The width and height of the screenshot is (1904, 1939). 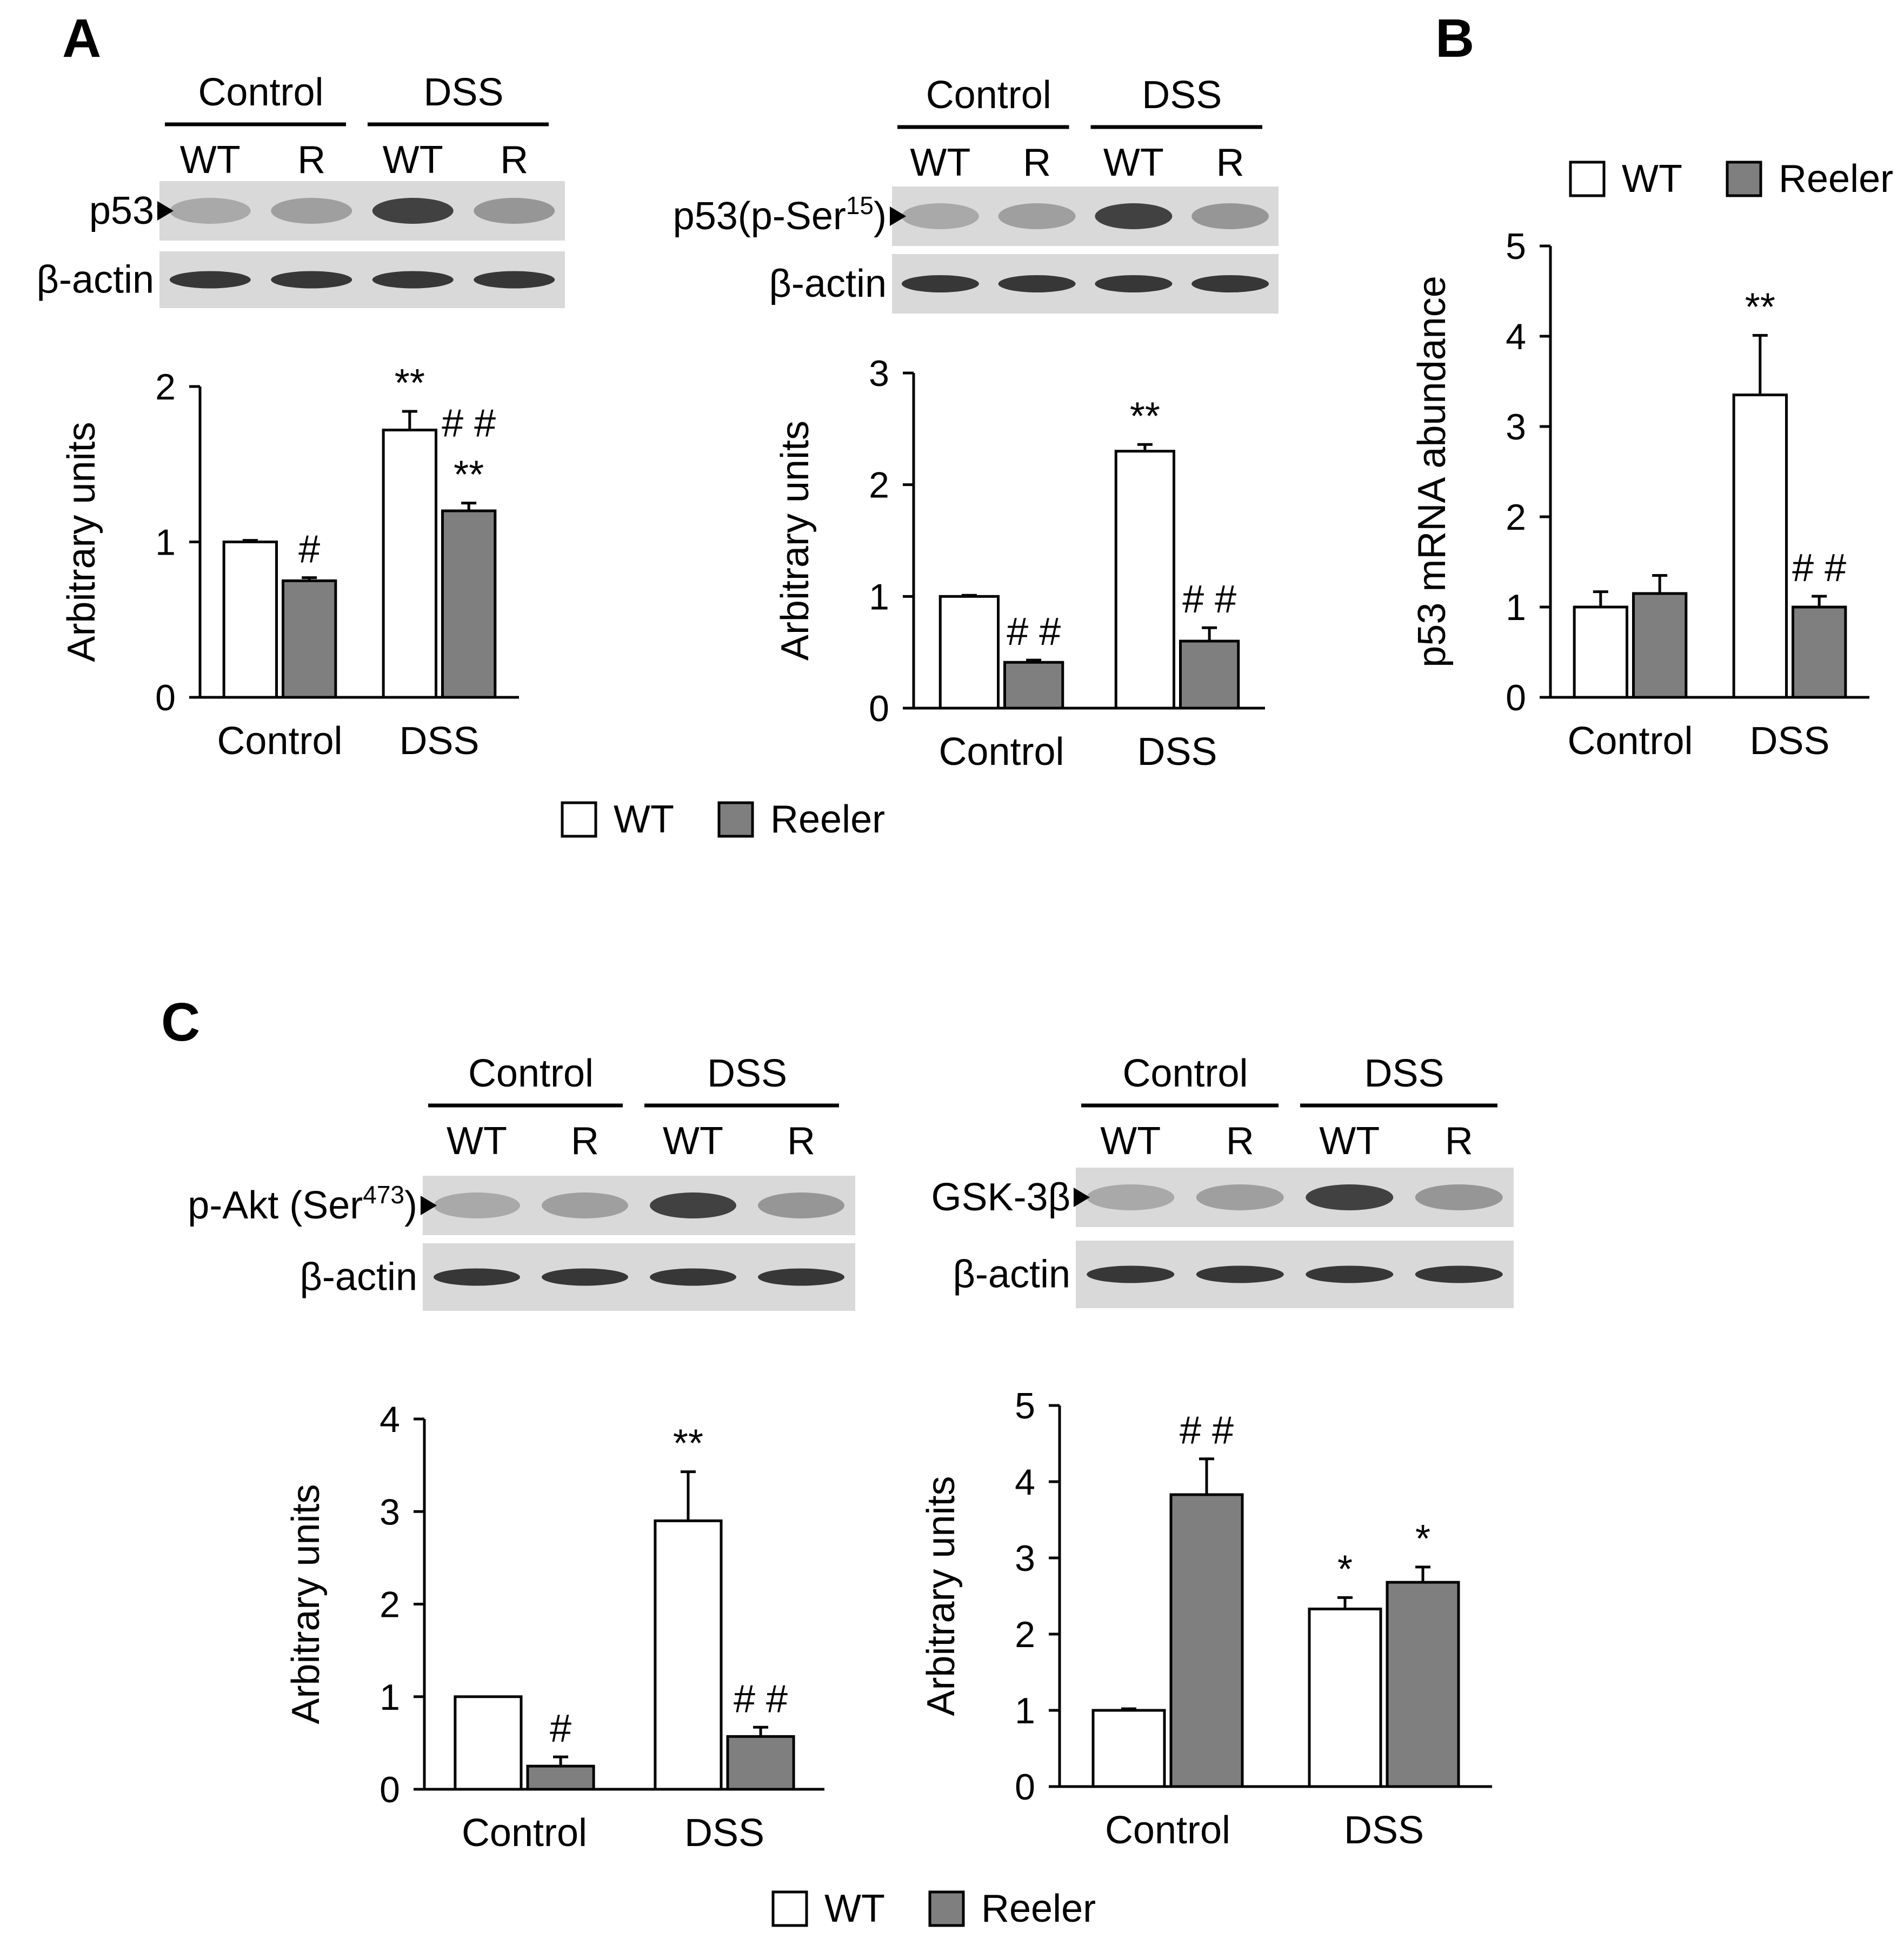 What do you see at coordinates (1432, 472) in the screenshot?
I see `y-axis-label: p53 mRNA abundance` at bounding box center [1432, 472].